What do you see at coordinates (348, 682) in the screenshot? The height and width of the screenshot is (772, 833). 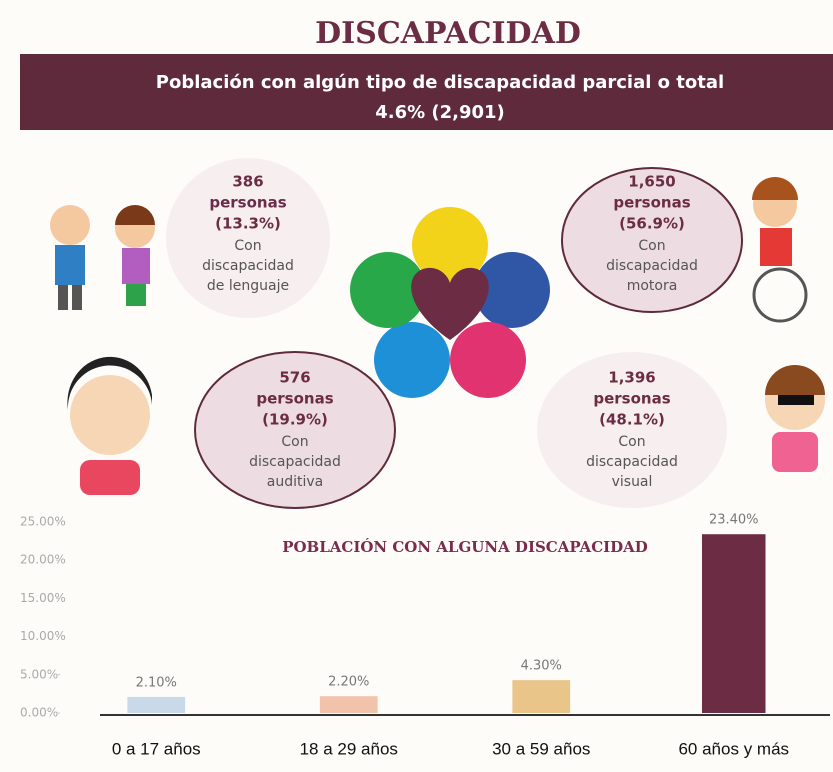 I see `value-label: 2.20%` at bounding box center [348, 682].